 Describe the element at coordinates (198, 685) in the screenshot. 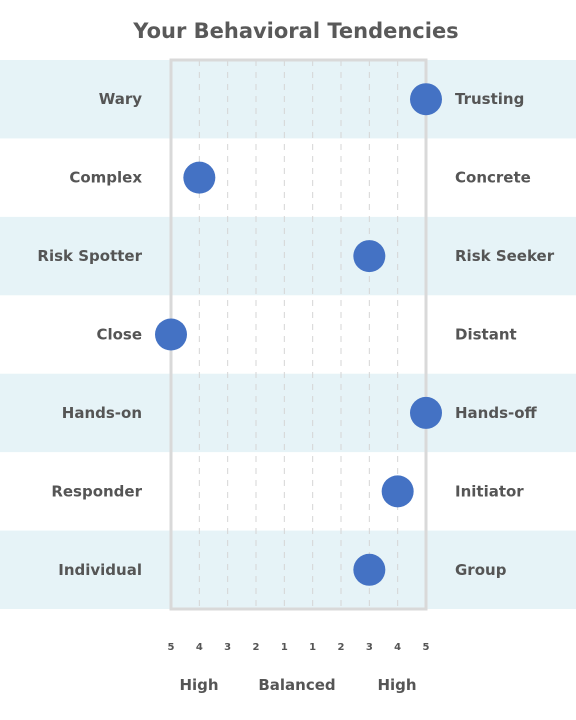

I see `scale-label-left: High` at that location.